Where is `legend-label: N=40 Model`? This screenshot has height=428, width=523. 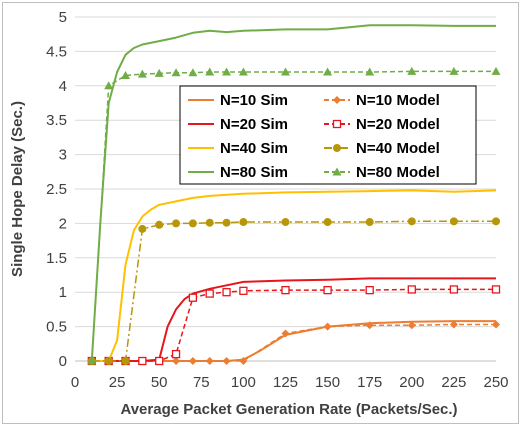 legend-label: N=40 Model is located at coordinates (398, 148).